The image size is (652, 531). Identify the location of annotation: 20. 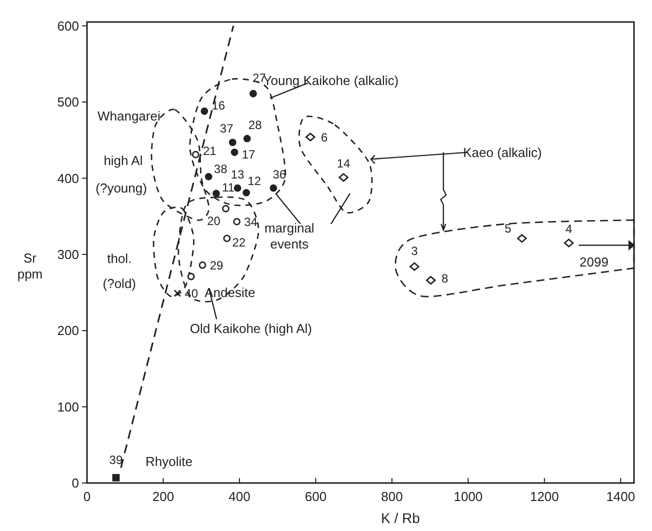
(214, 221).